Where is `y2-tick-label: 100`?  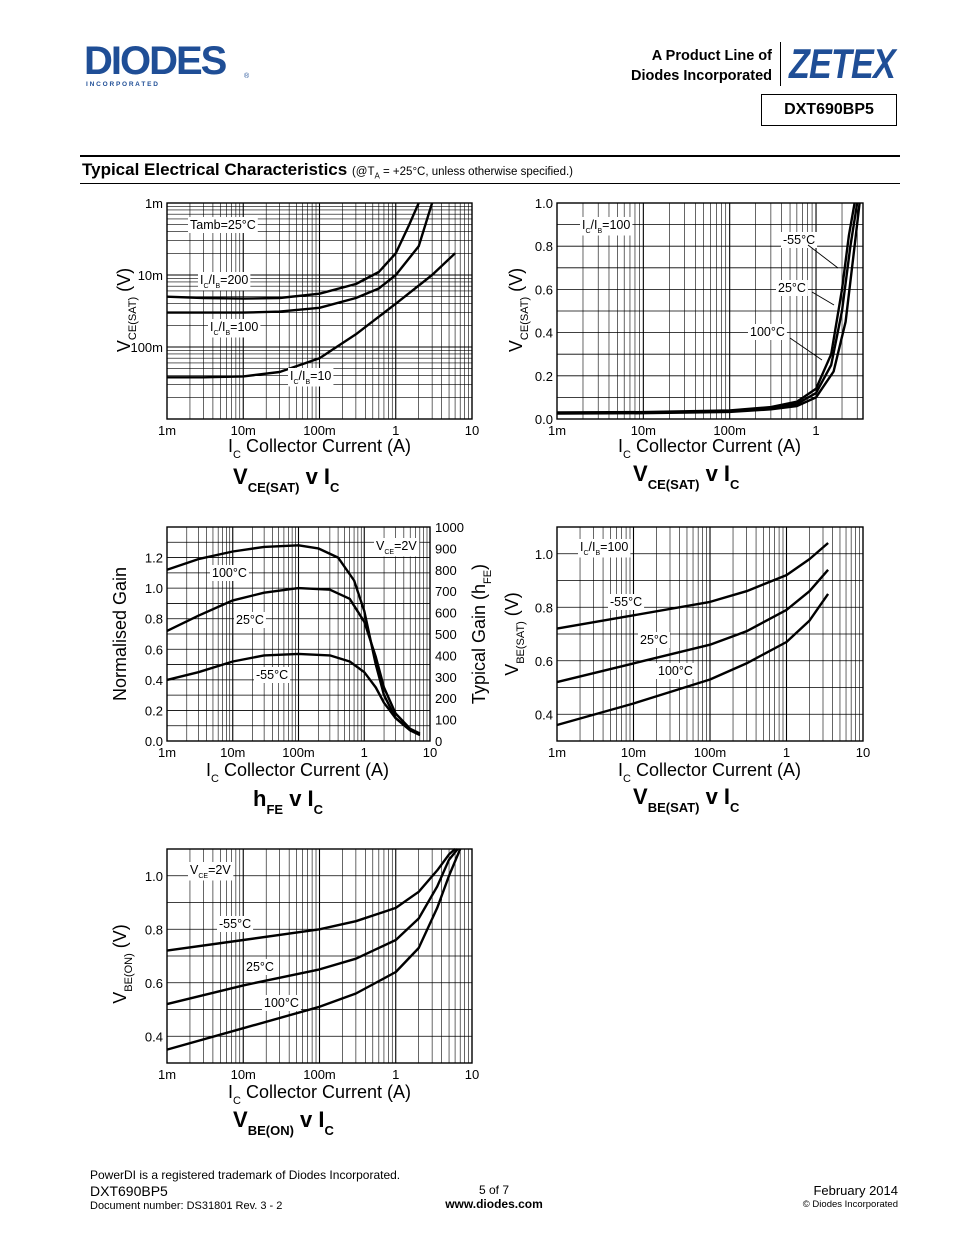 y2-tick-label: 100 is located at coordinates (446, 720).